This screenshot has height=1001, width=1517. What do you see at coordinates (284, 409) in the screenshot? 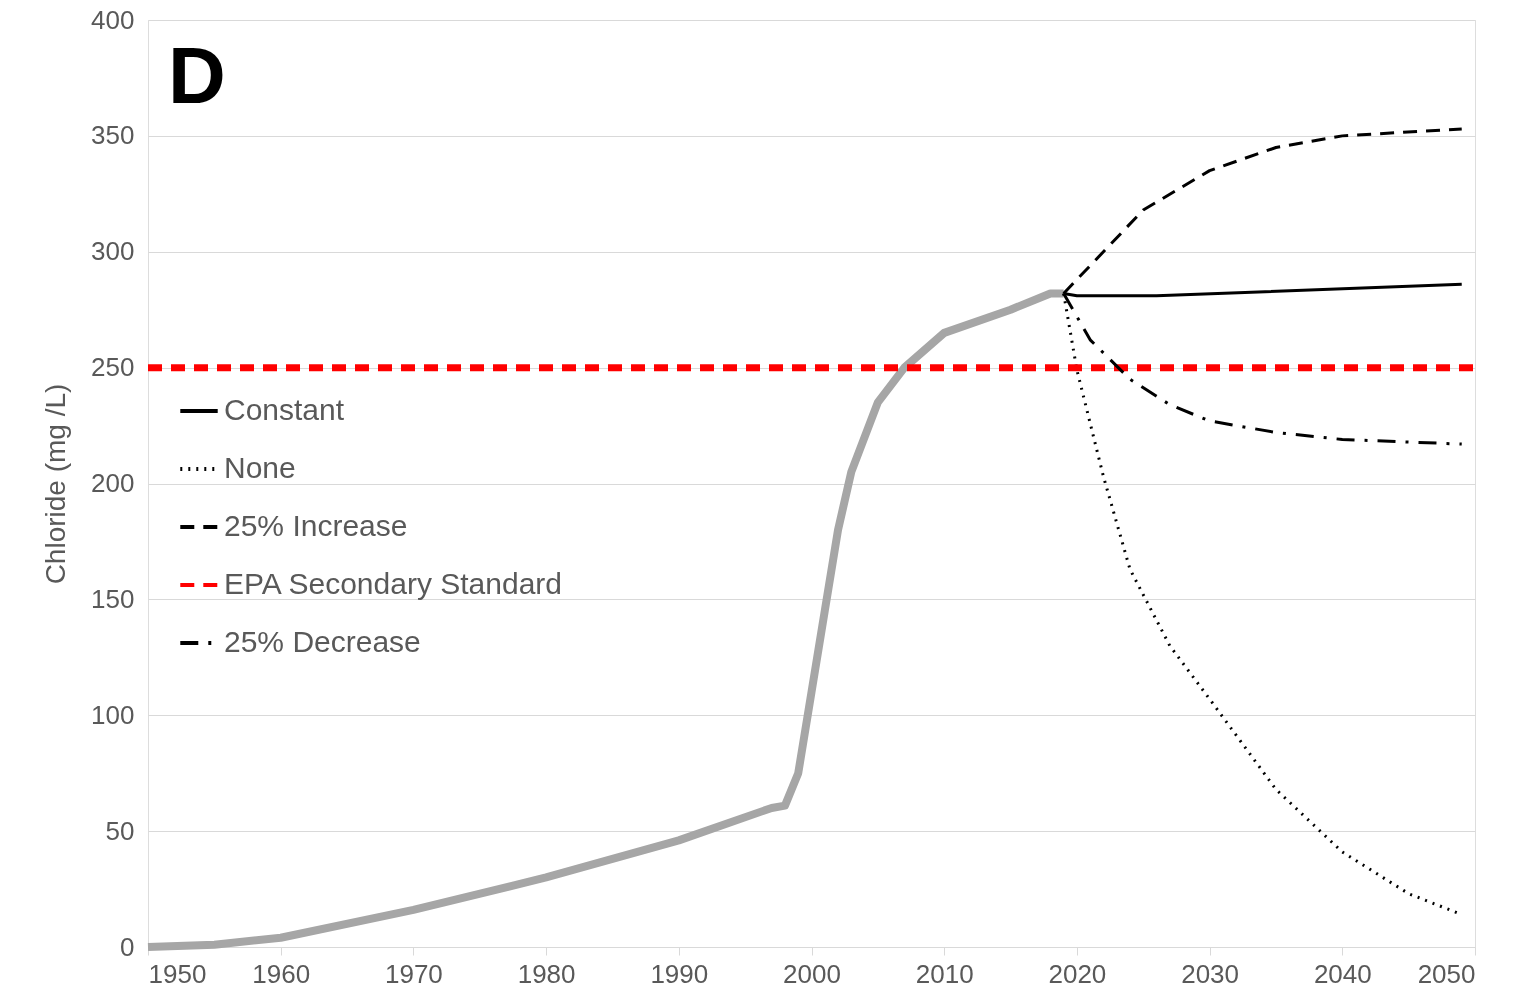
I see `legend-label: Constant` at bounding box center [284, 409].